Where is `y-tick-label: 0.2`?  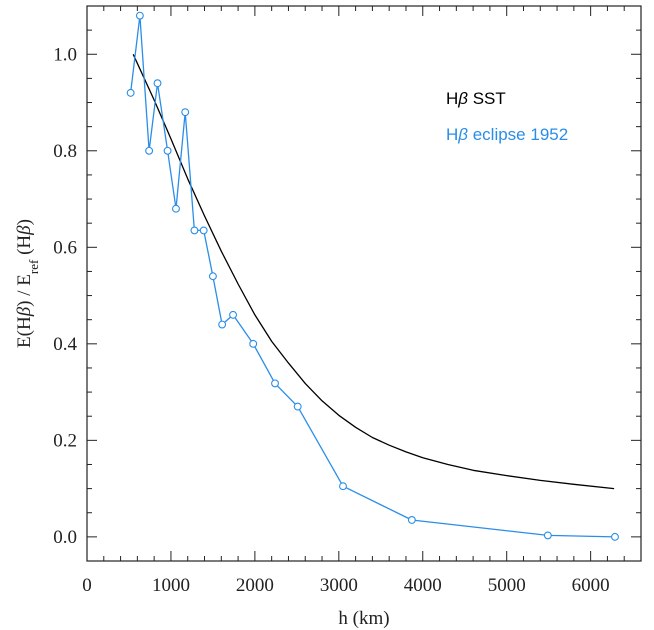
y-tick-label: 0.2 is located at coordinates (65, 440).